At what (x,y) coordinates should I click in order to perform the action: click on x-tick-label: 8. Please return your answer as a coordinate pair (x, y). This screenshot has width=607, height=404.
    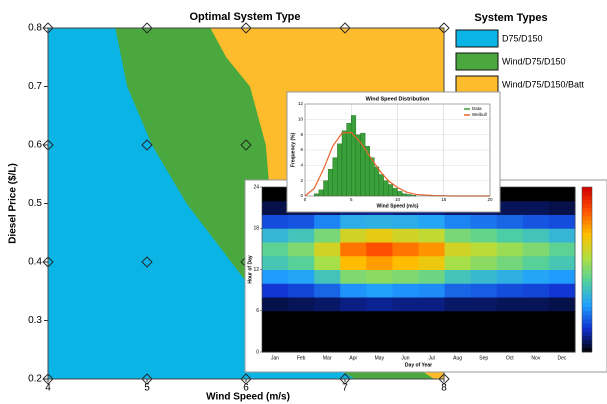
    Looking at the image, I should click on (444, 388).